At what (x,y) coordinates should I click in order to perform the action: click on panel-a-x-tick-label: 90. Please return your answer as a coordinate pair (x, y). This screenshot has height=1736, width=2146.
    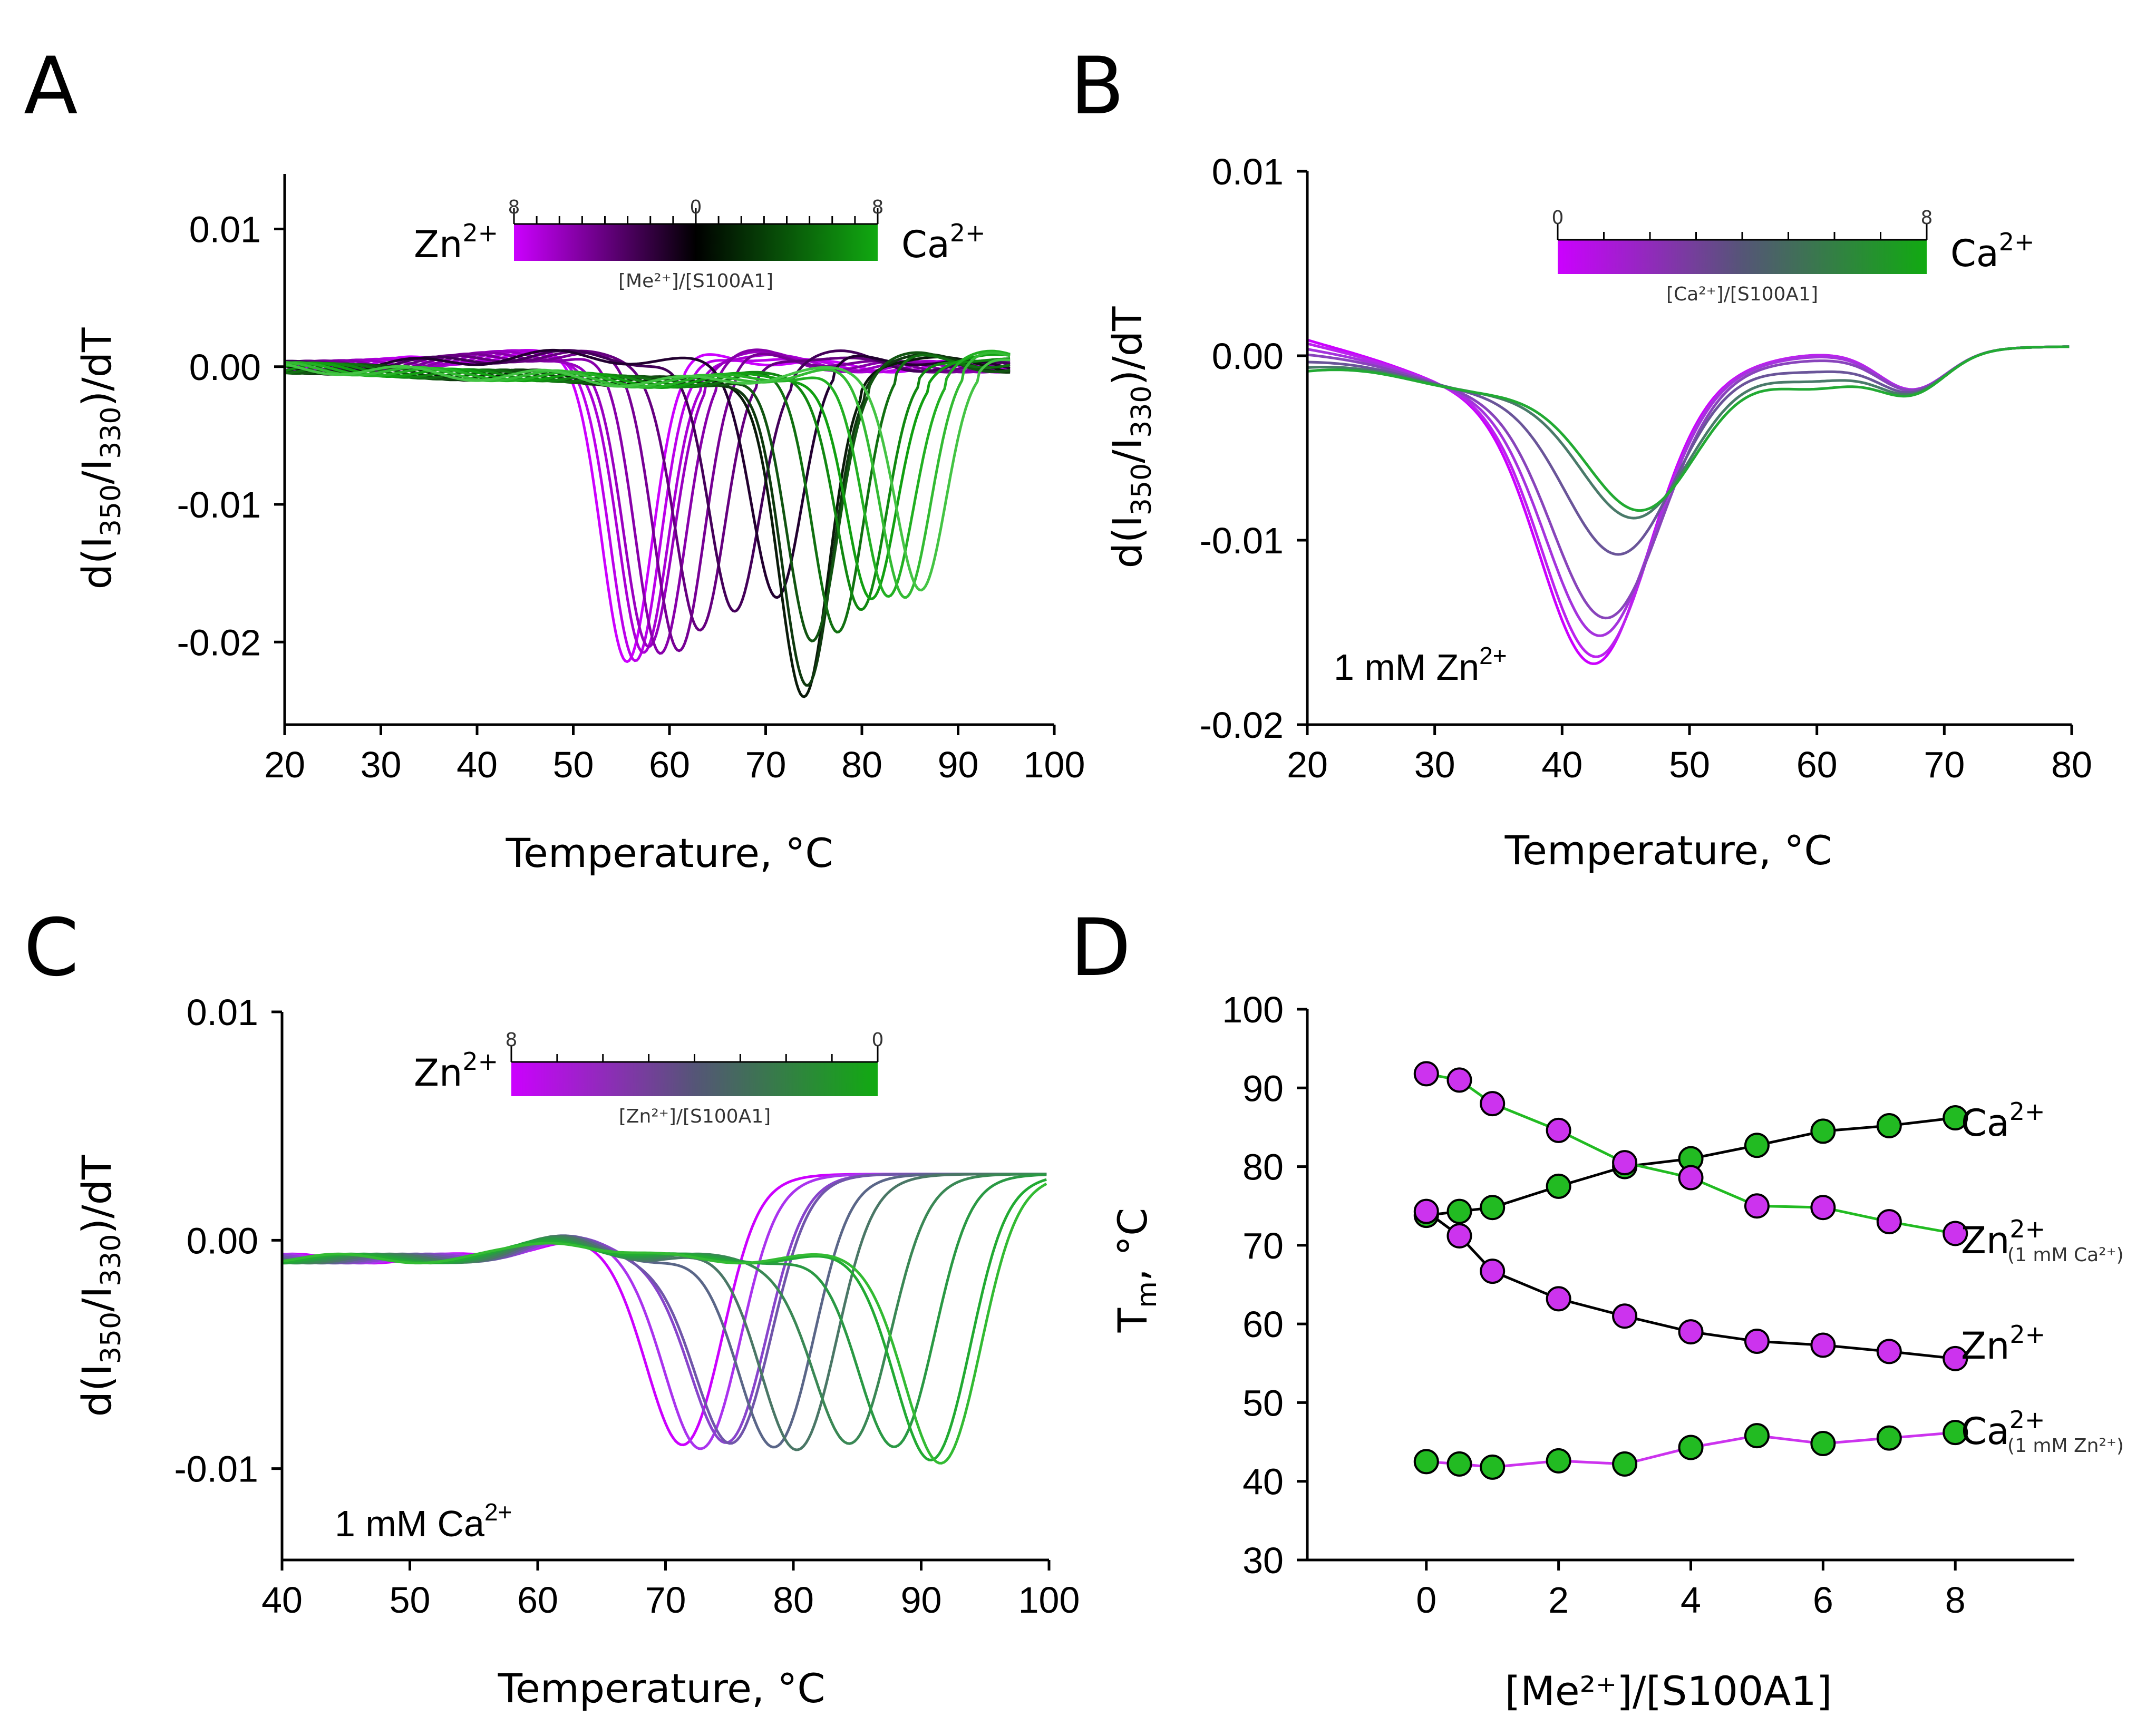
    Looking at the image, I should click on (958, 764).